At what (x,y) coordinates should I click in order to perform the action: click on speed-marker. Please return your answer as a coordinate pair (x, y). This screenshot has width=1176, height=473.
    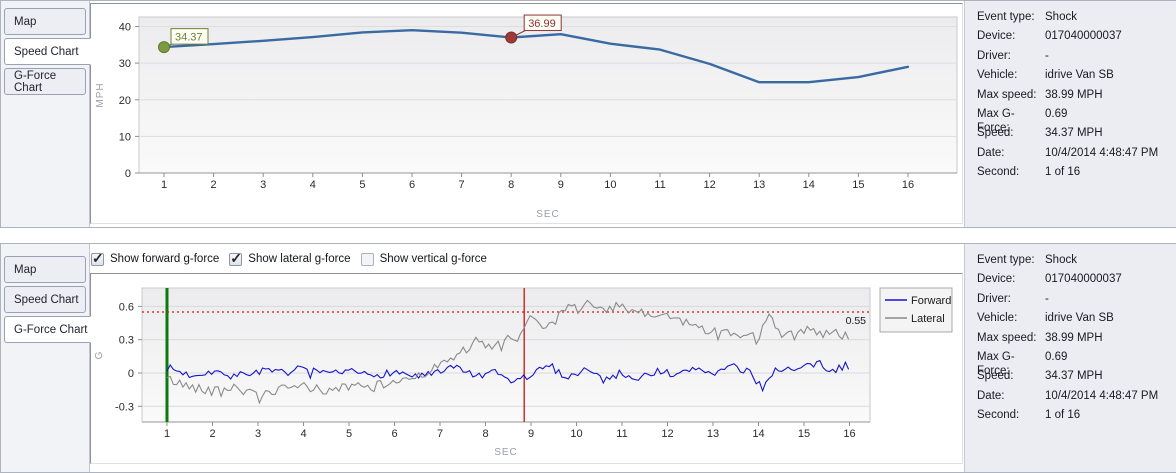
    Looking at the image, I should click on (164, 47).